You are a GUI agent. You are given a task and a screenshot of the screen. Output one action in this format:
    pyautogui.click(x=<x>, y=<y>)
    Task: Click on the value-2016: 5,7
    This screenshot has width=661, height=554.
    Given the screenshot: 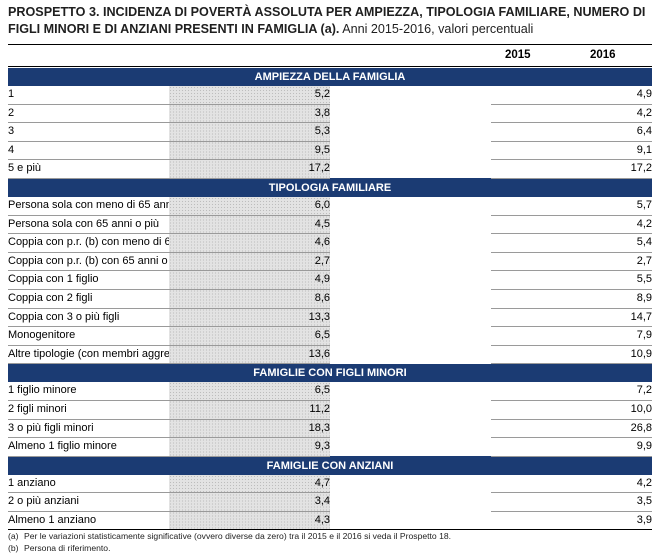 What is the action you would take?
    pyautogui.click(x=571, y=206)
    